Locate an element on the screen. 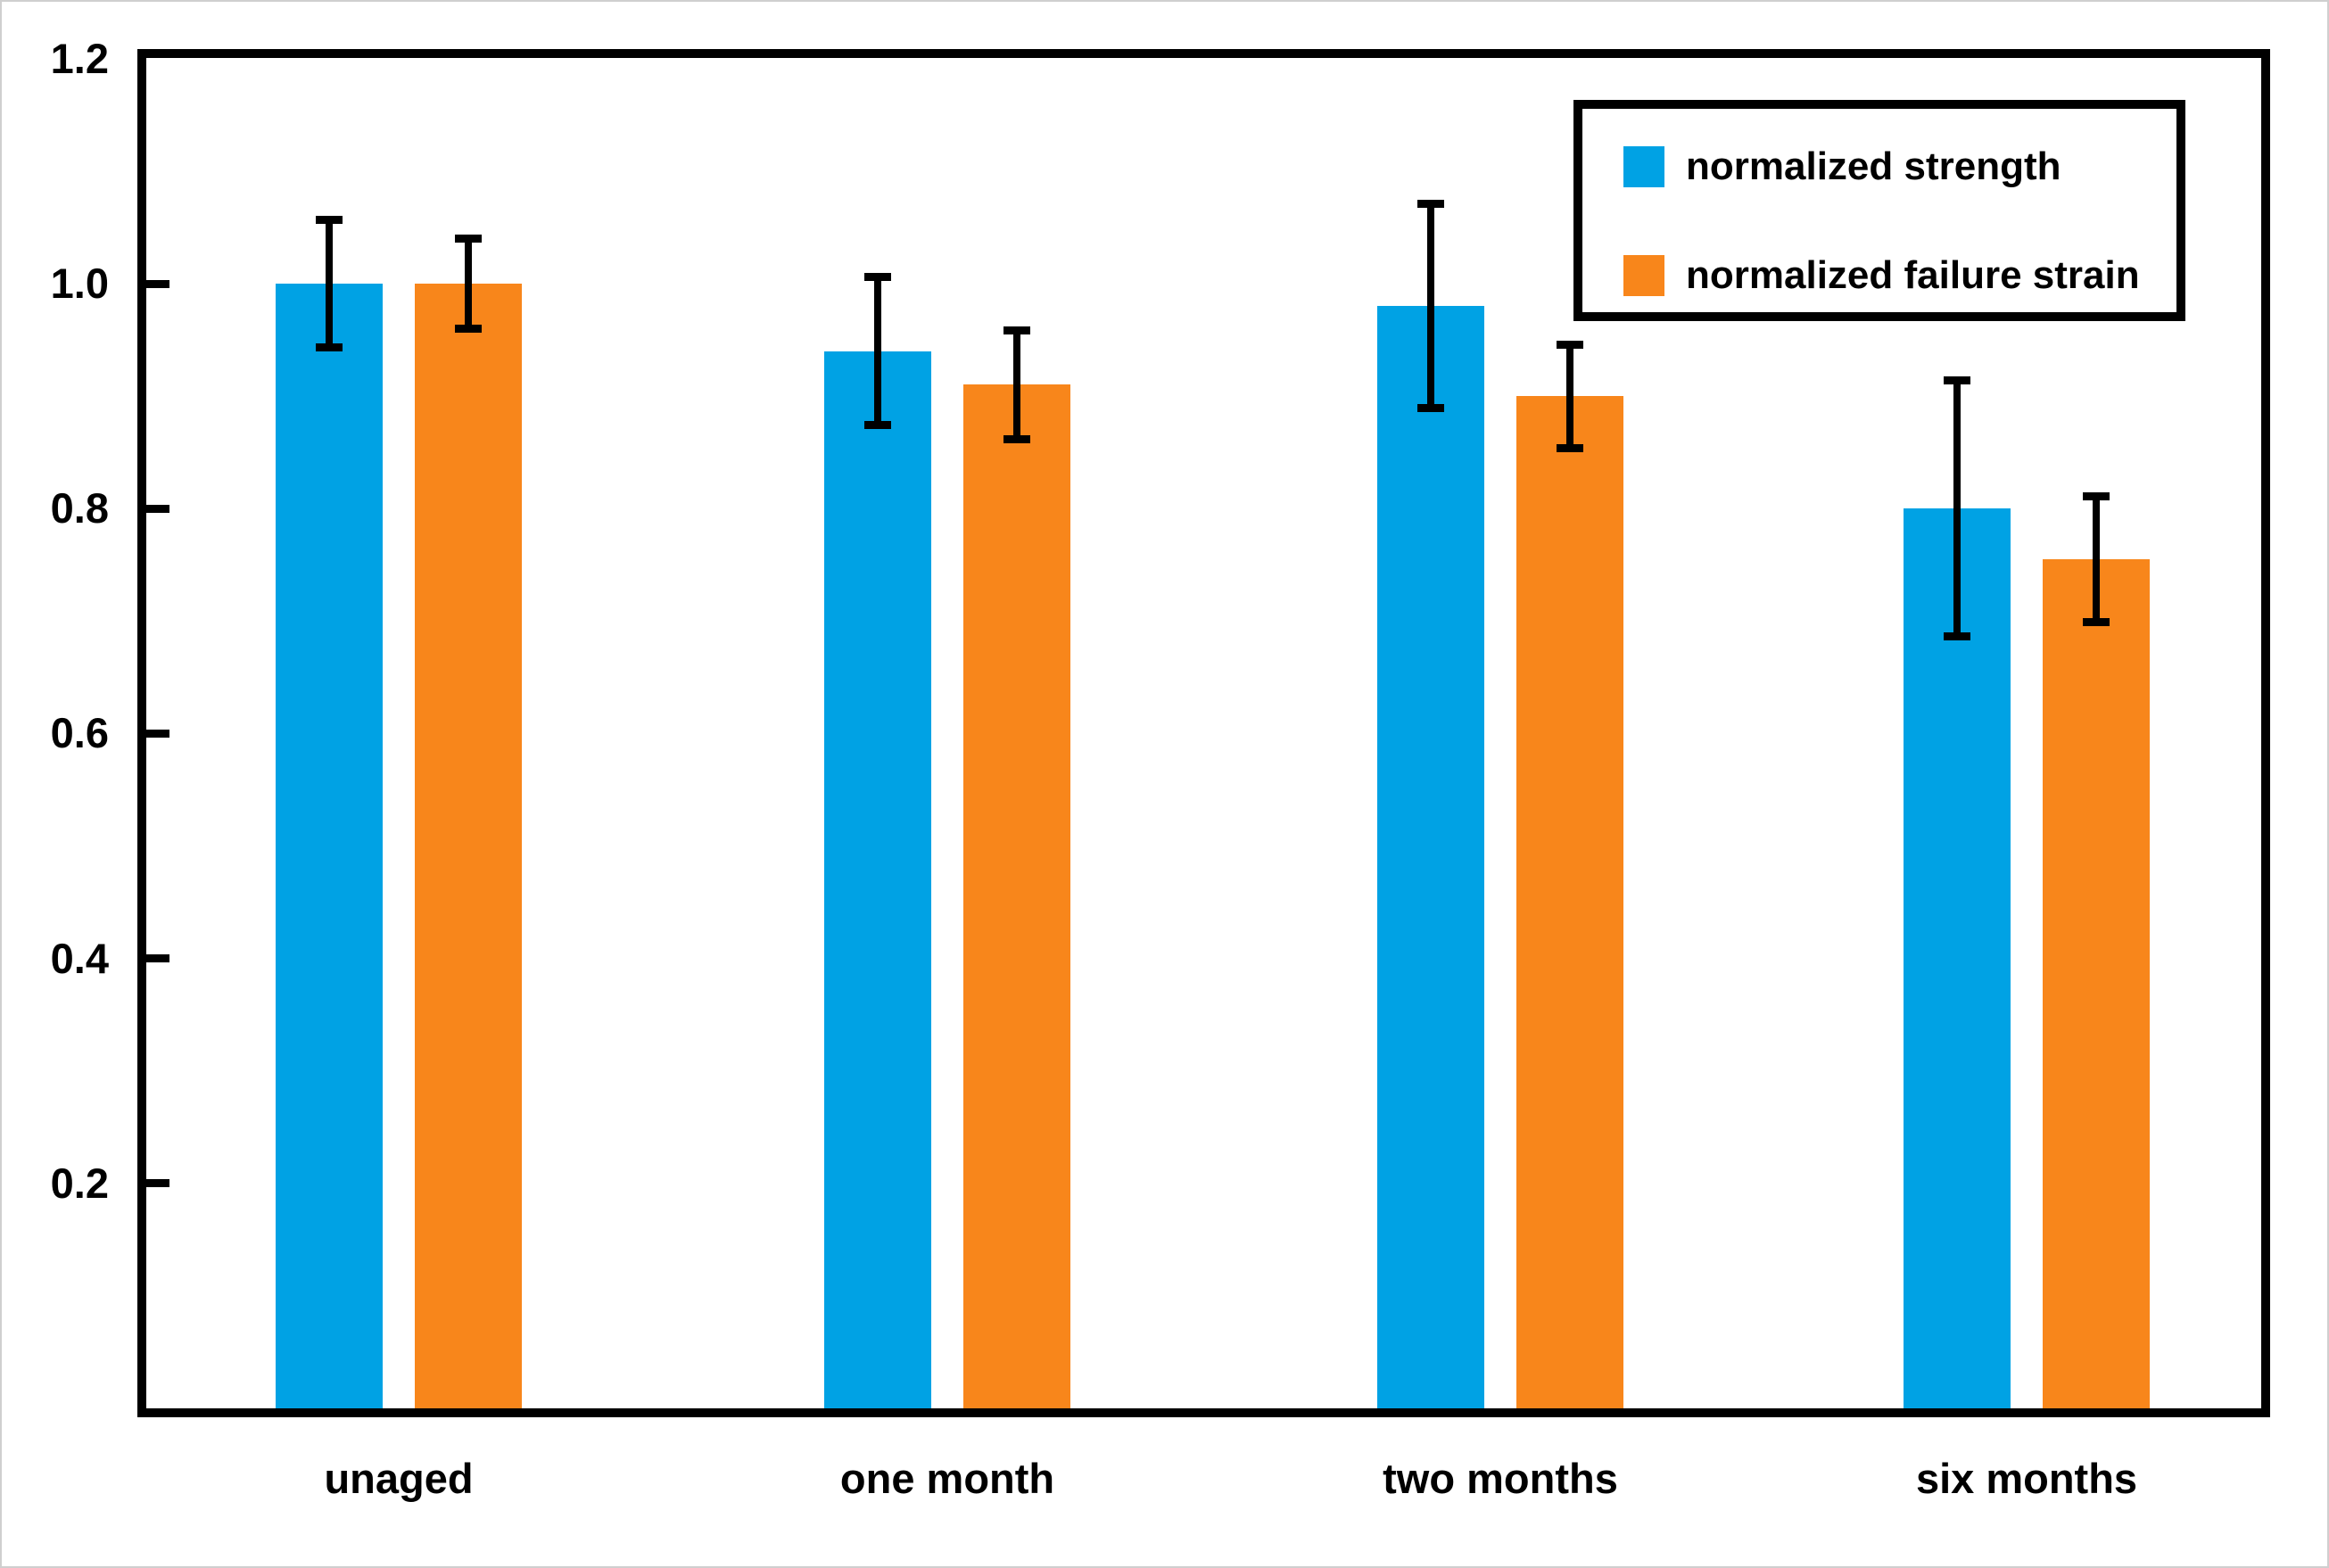 This screenshot has width=2329, height=1568. legend-swatch-failure-strain is located at coordinates (1643, 275).